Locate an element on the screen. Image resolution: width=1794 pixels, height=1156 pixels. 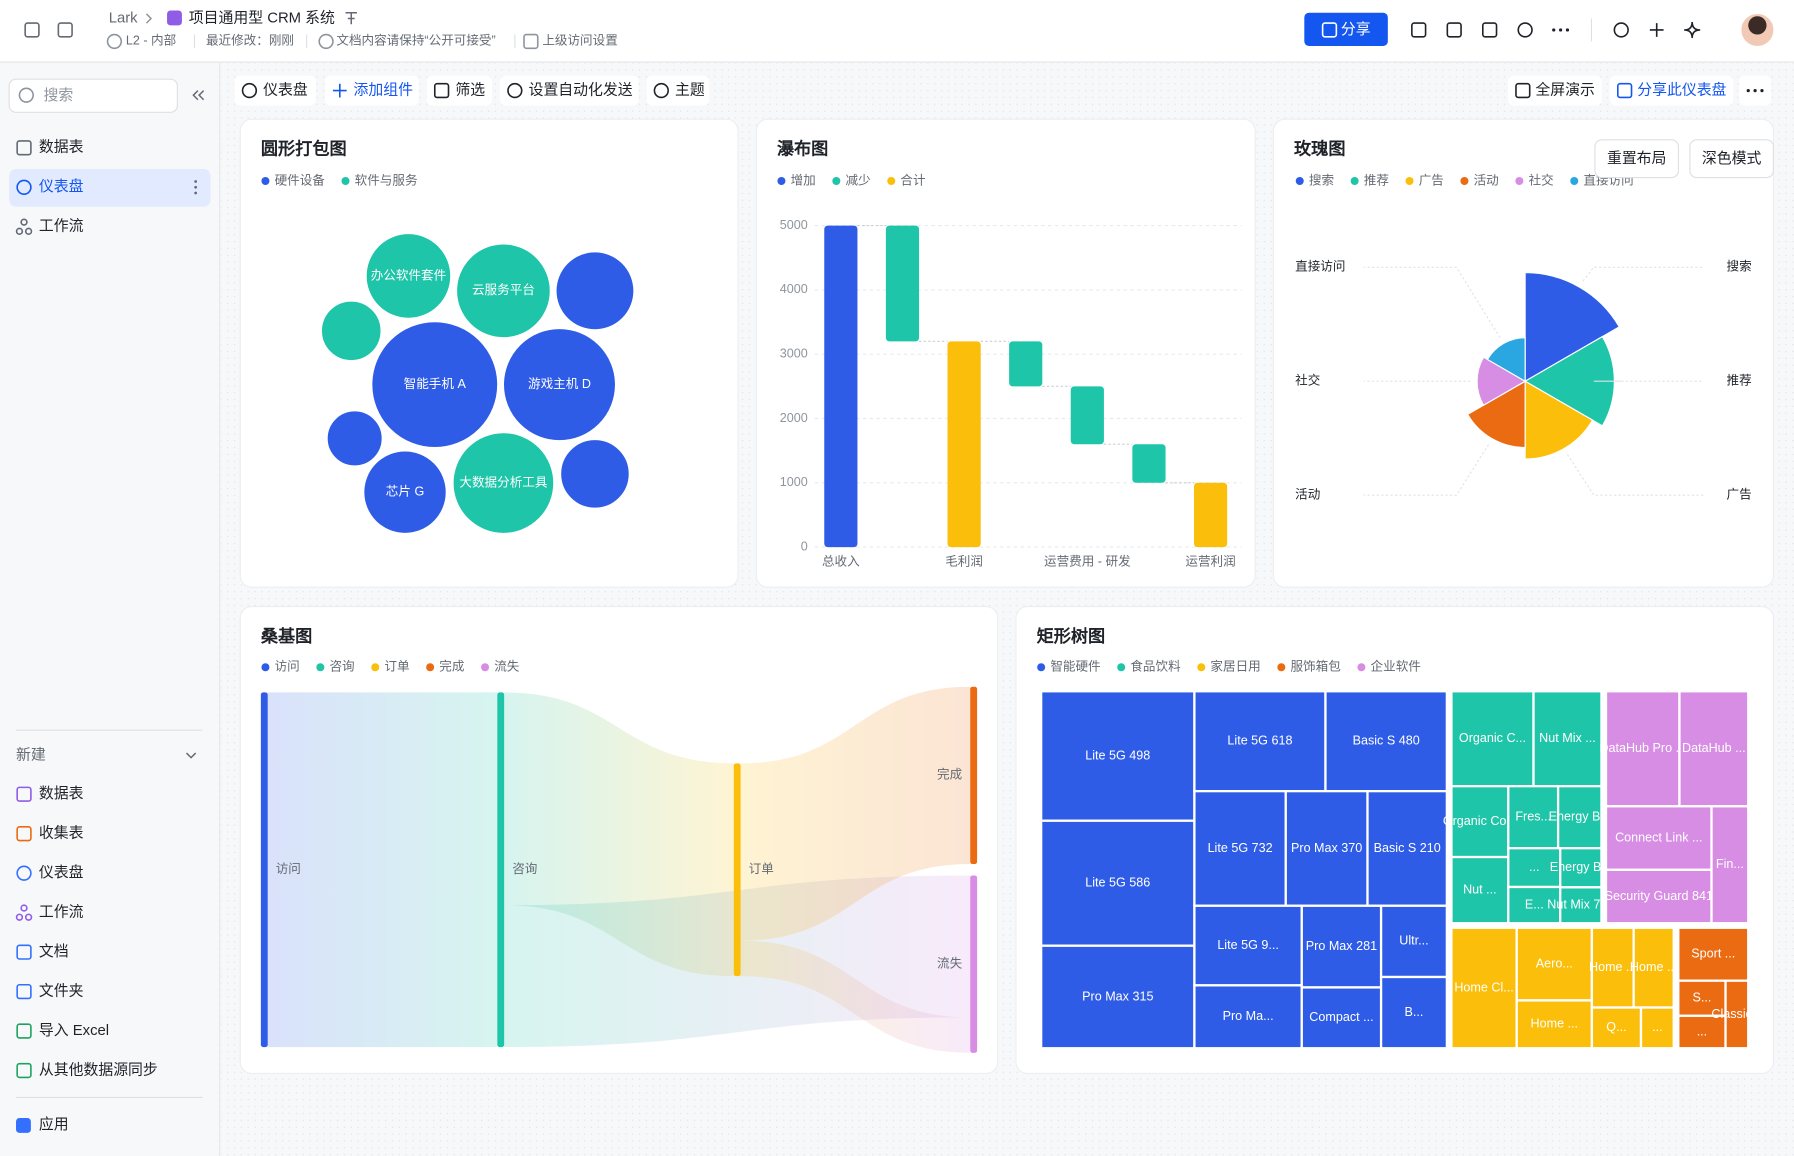
access-settings: 上级访问设置 is located at coordinates (579, 41).